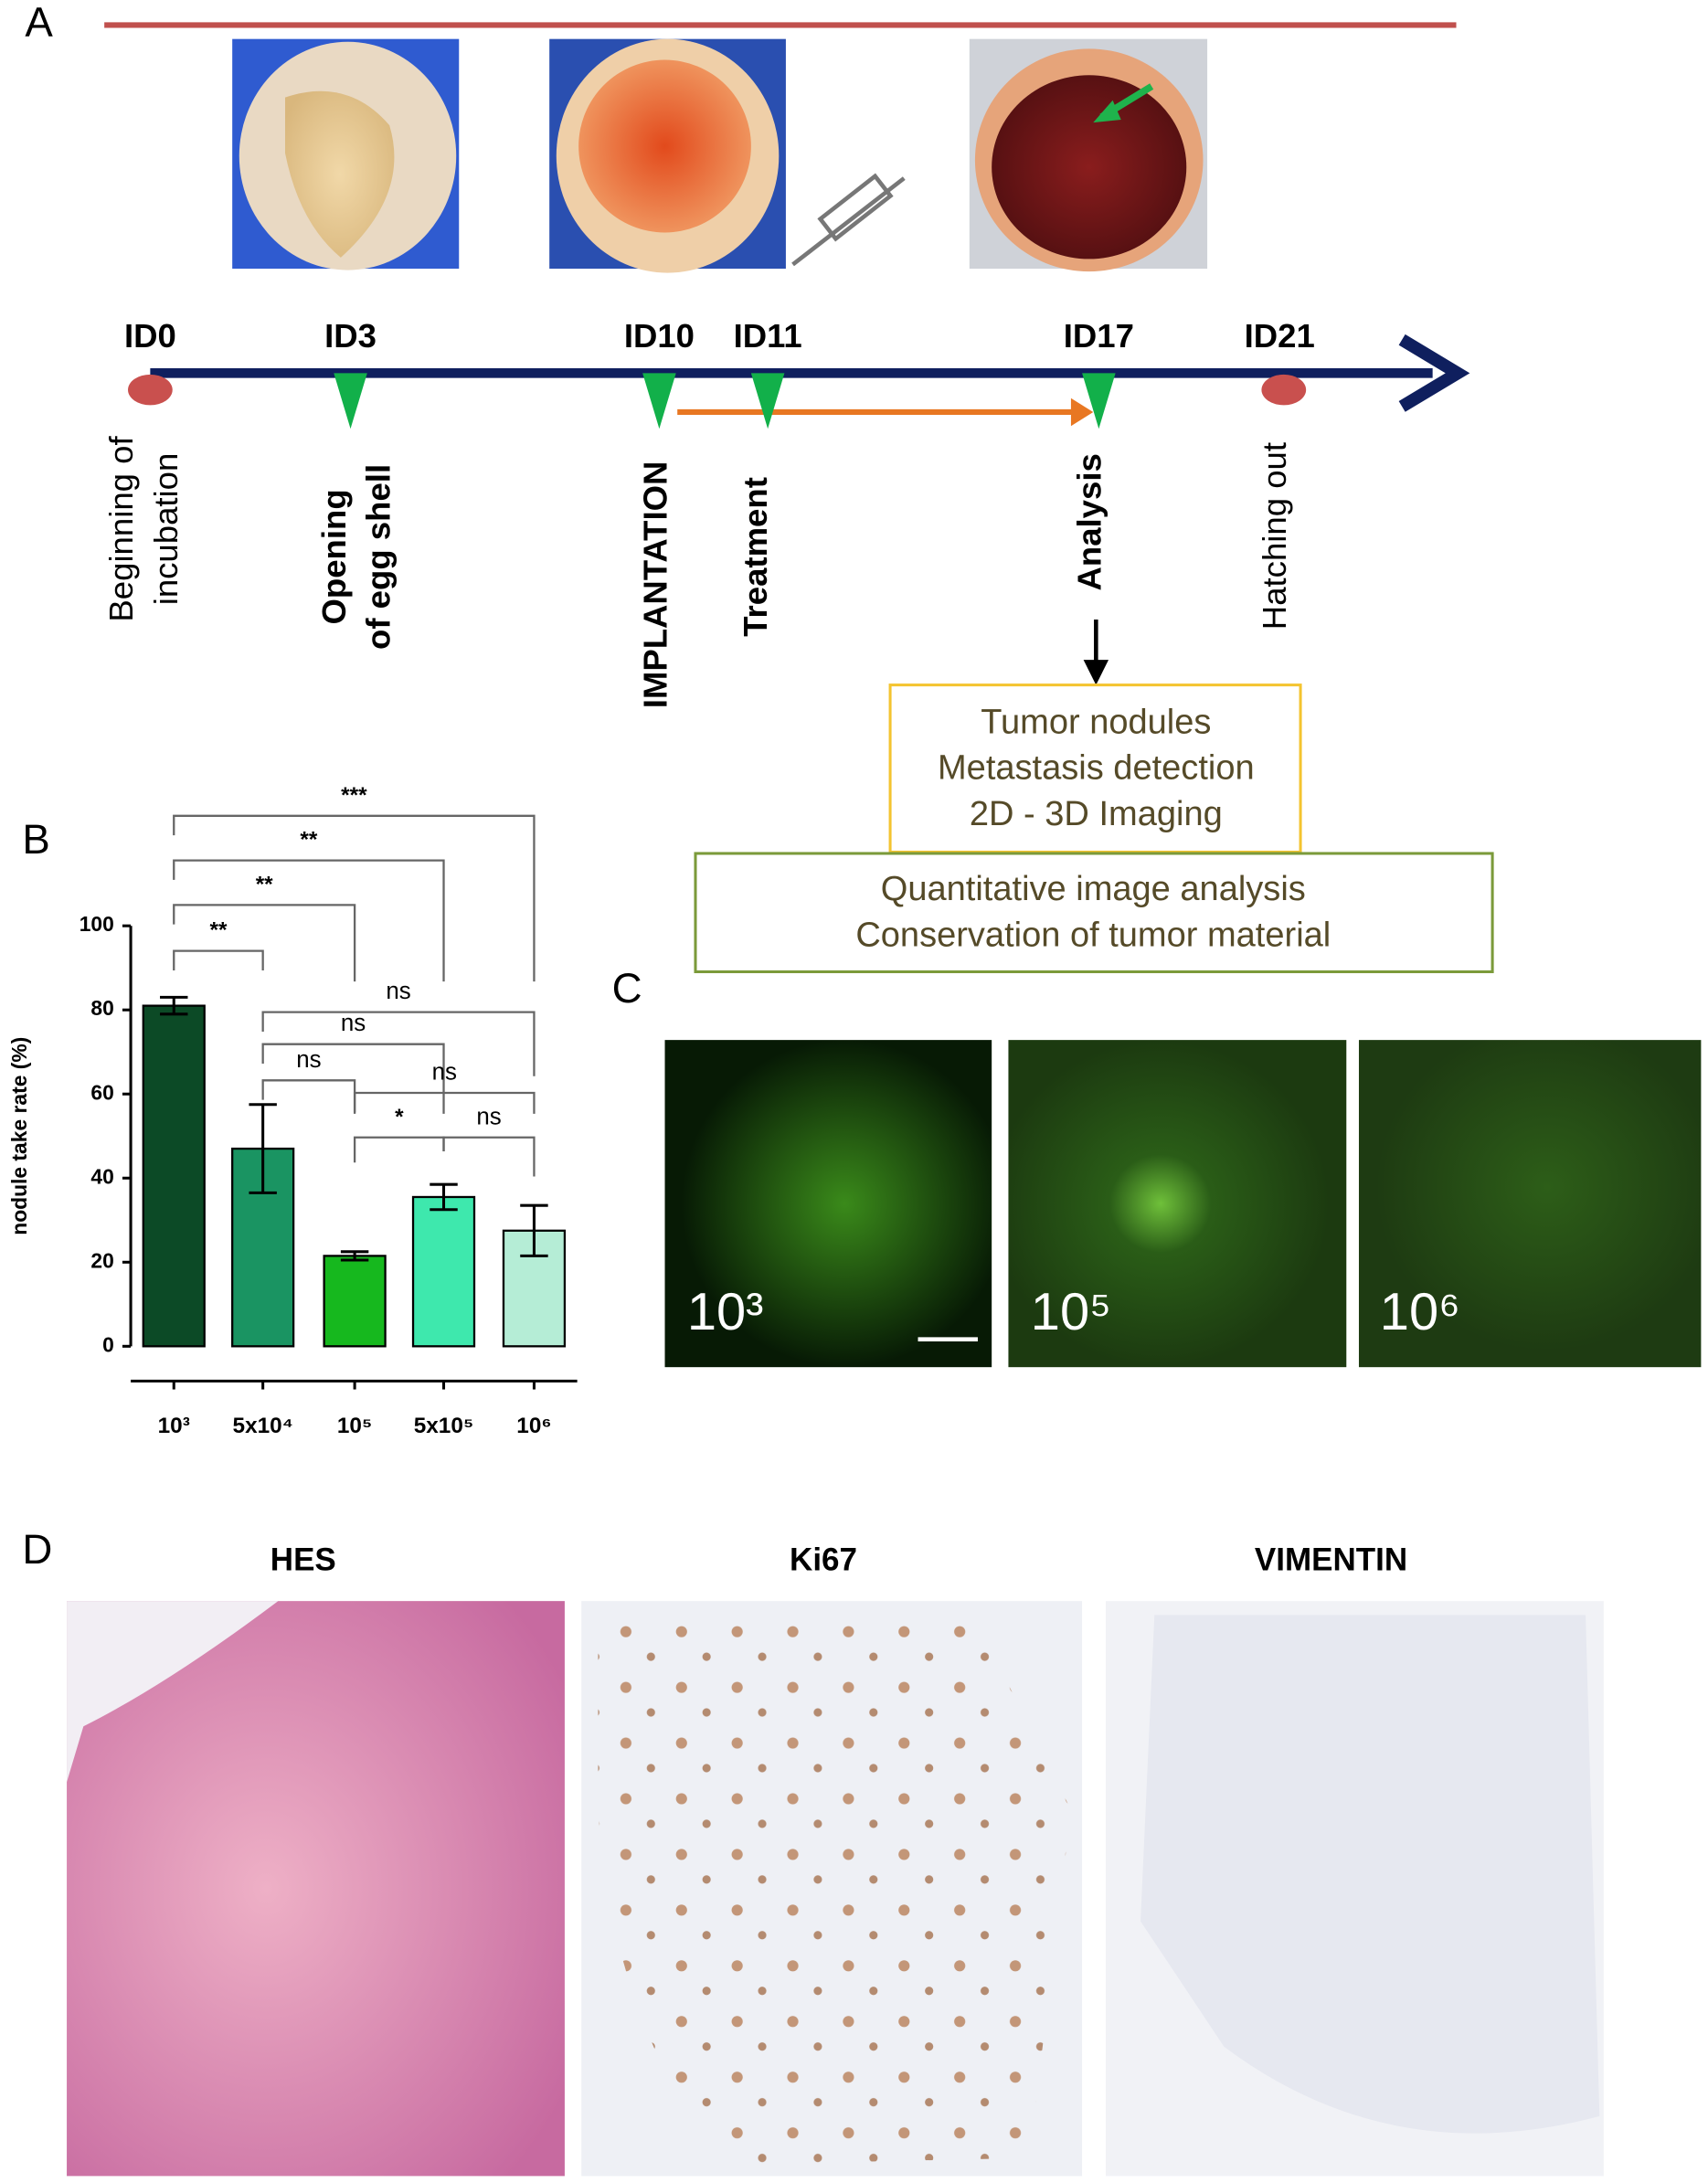 The width and height of the screenshot is (1708, 2183). Describe the element at coordinates (755, 557) in the screenshot. I see `event-label: Treatment` at that location.